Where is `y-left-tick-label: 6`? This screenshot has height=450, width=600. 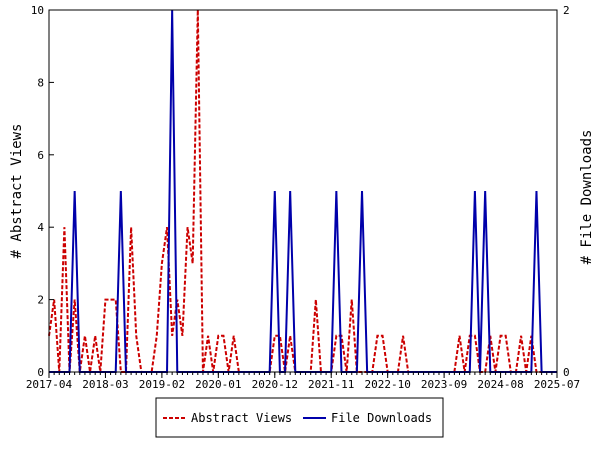 y-left-tick-label: 6 is located at coordinates (40, 155).